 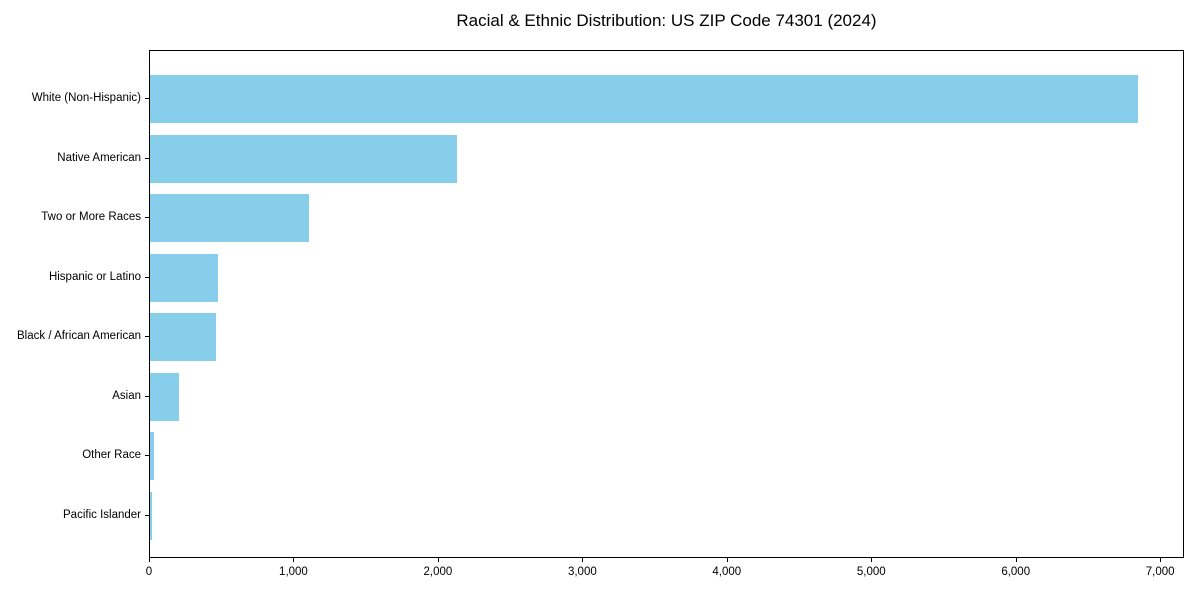 What do you see at coordinates (1160, 572) in the screenshot?
I see `x-axis-tick-label: 7,000` at bounding box center [1160, 572].